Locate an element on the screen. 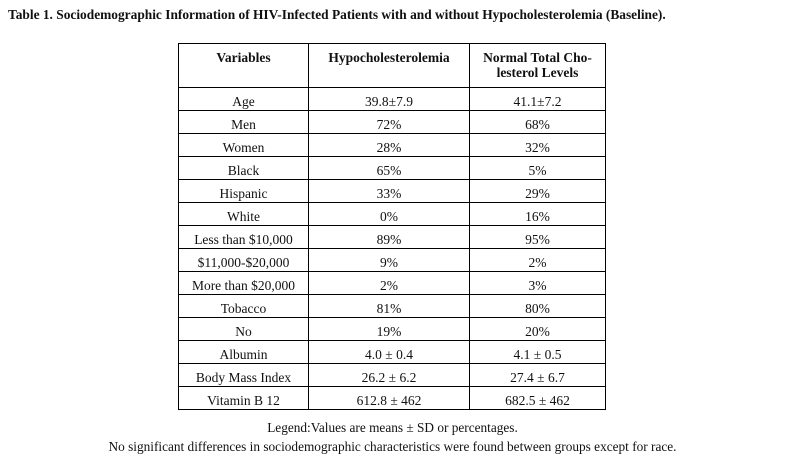 Image resolution: width=785 pixels, height=472 pixels. cell-normal: 29% is located at coordinates (537, 191).